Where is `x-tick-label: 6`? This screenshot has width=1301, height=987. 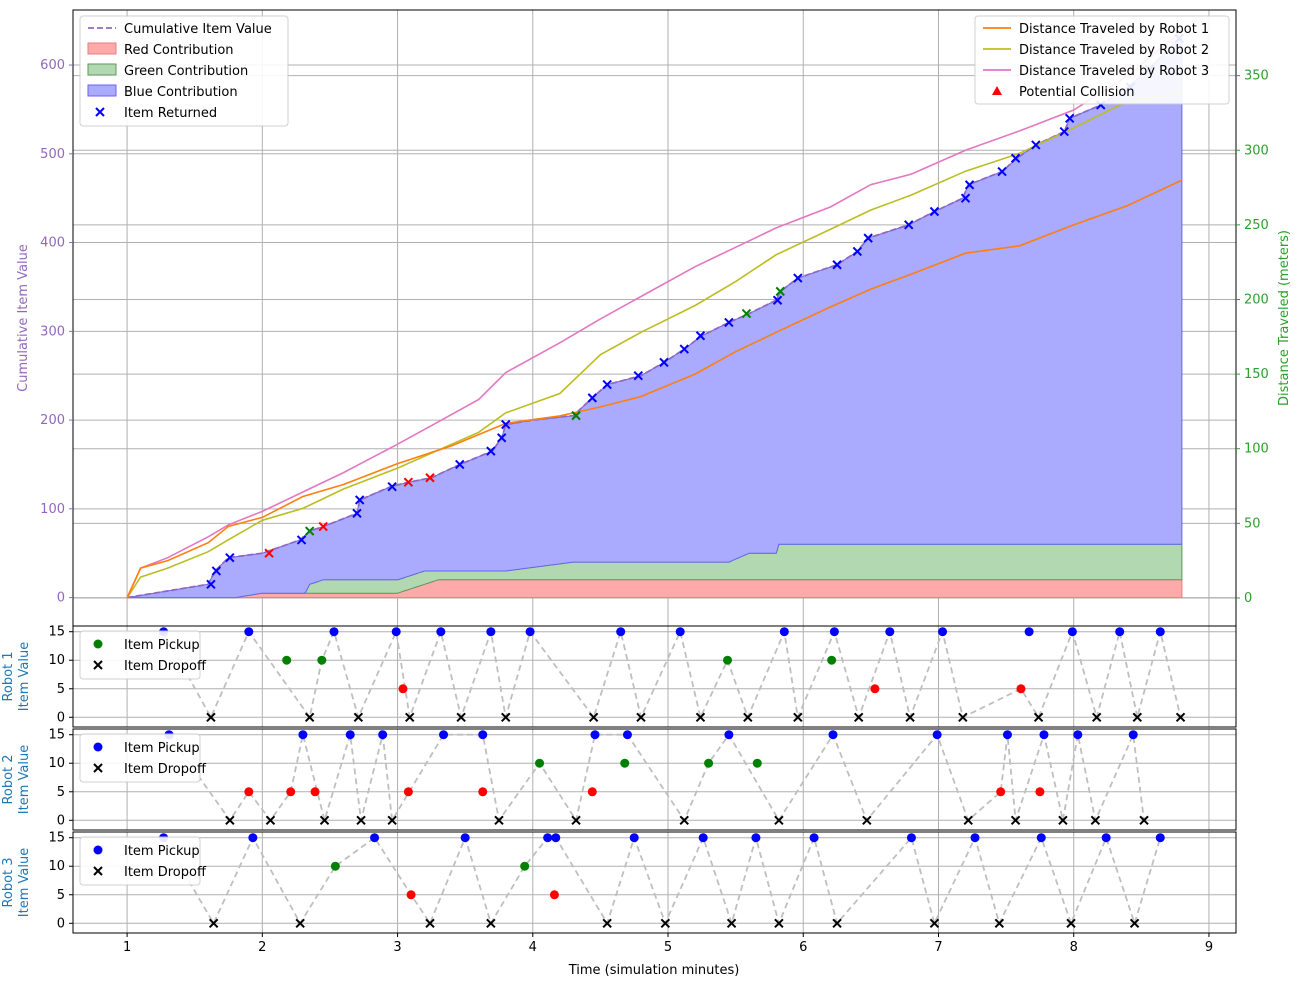
x-tick-label: 6 is located at coordinates (803, 947).